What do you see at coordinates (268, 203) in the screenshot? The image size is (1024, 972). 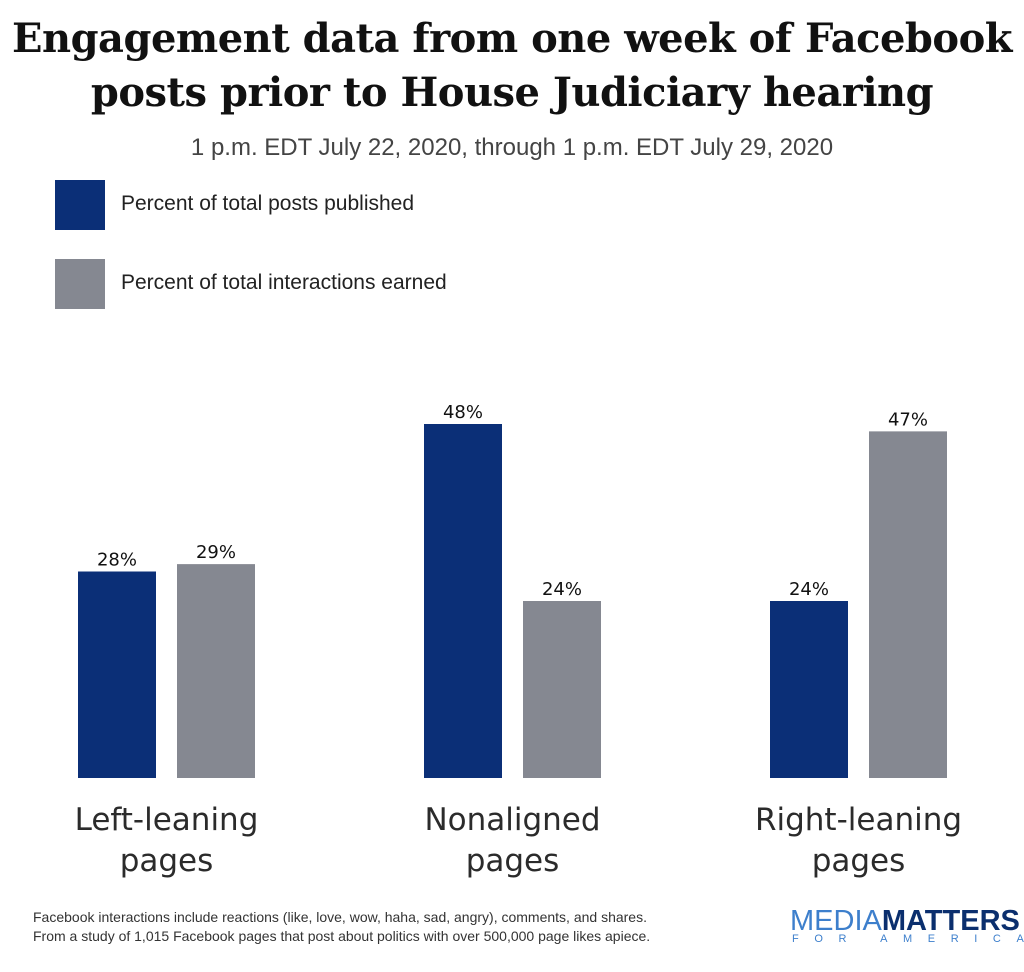 I see `legend-label-posts: Percent of total posts published` at bounding box center [268, 203].